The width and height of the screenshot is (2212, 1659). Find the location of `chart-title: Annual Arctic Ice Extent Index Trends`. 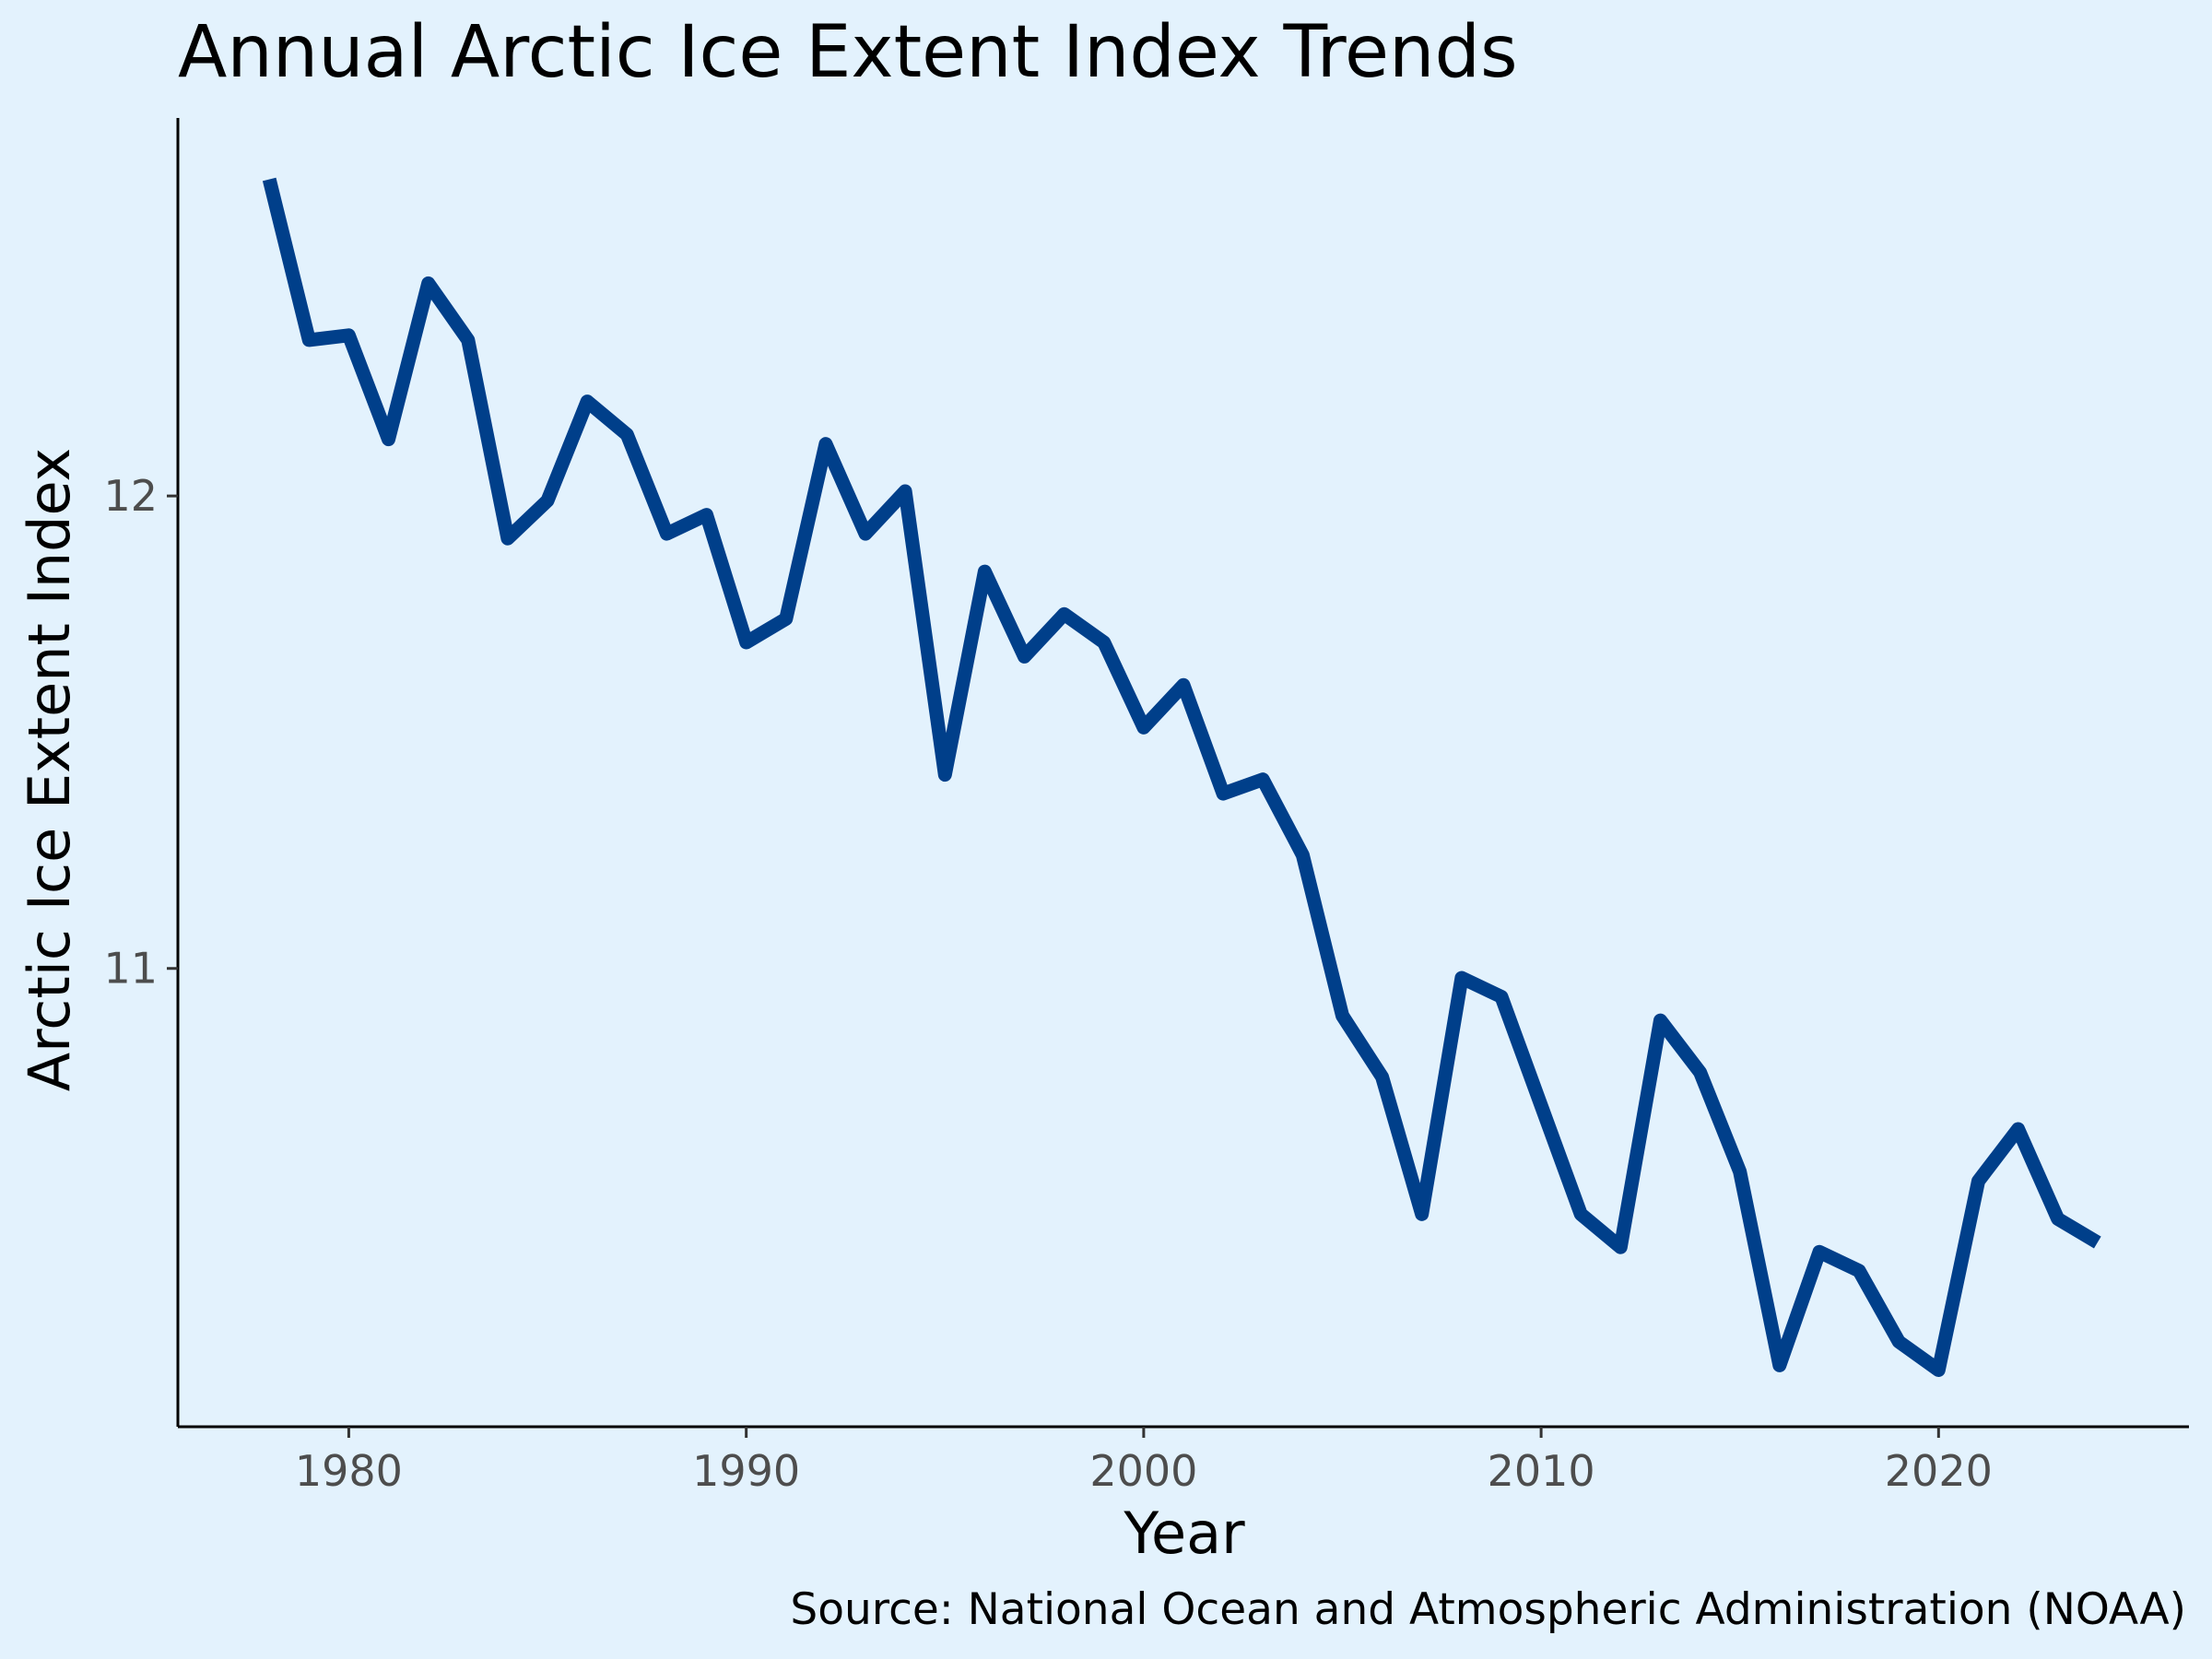

chart-title: Annual Arctic Ice Extent Index Trends is located at coordinates (848, 52).